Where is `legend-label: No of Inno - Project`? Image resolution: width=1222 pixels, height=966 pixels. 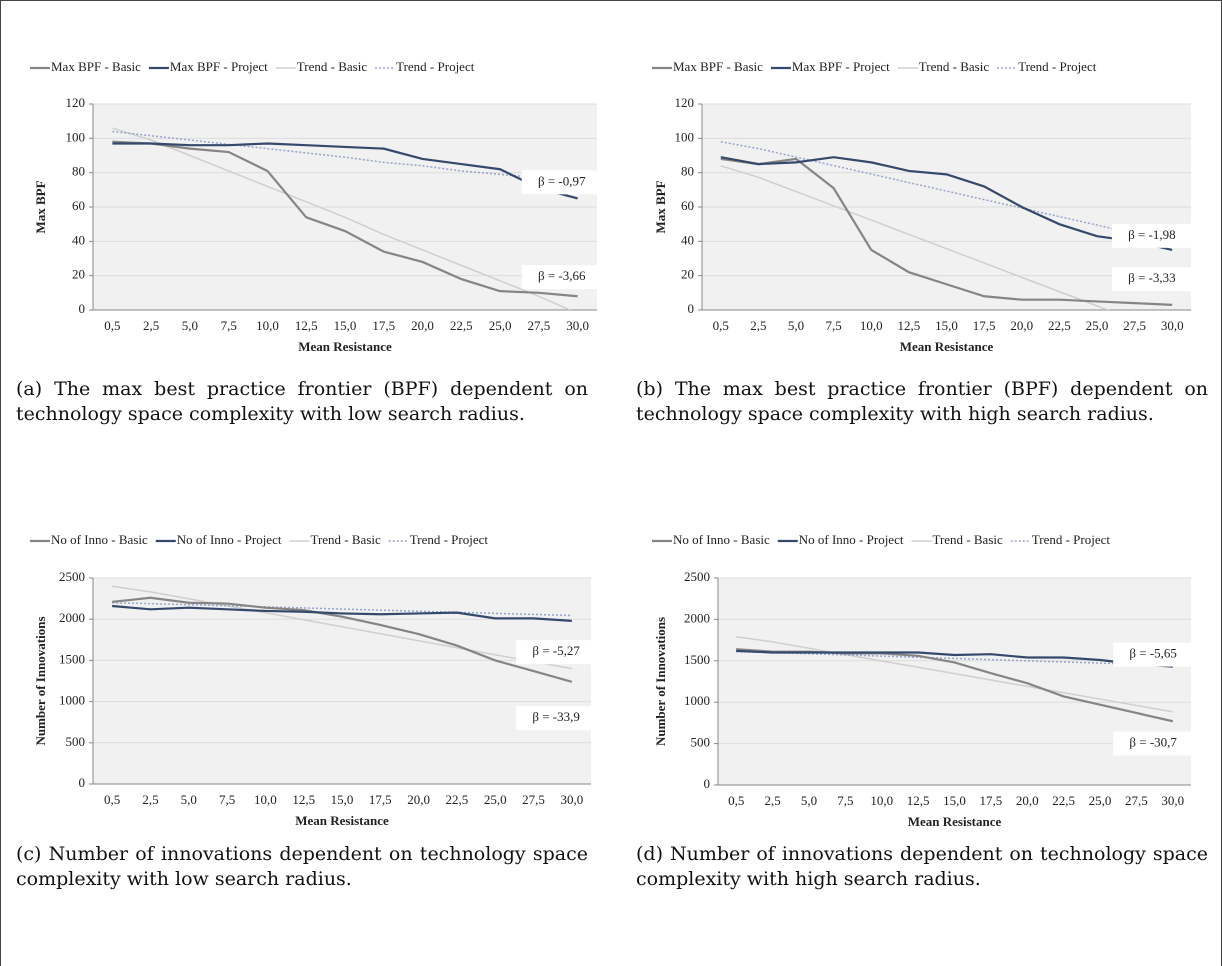
legend-label: No of Inno - Project is located at coordinates (229, 539).